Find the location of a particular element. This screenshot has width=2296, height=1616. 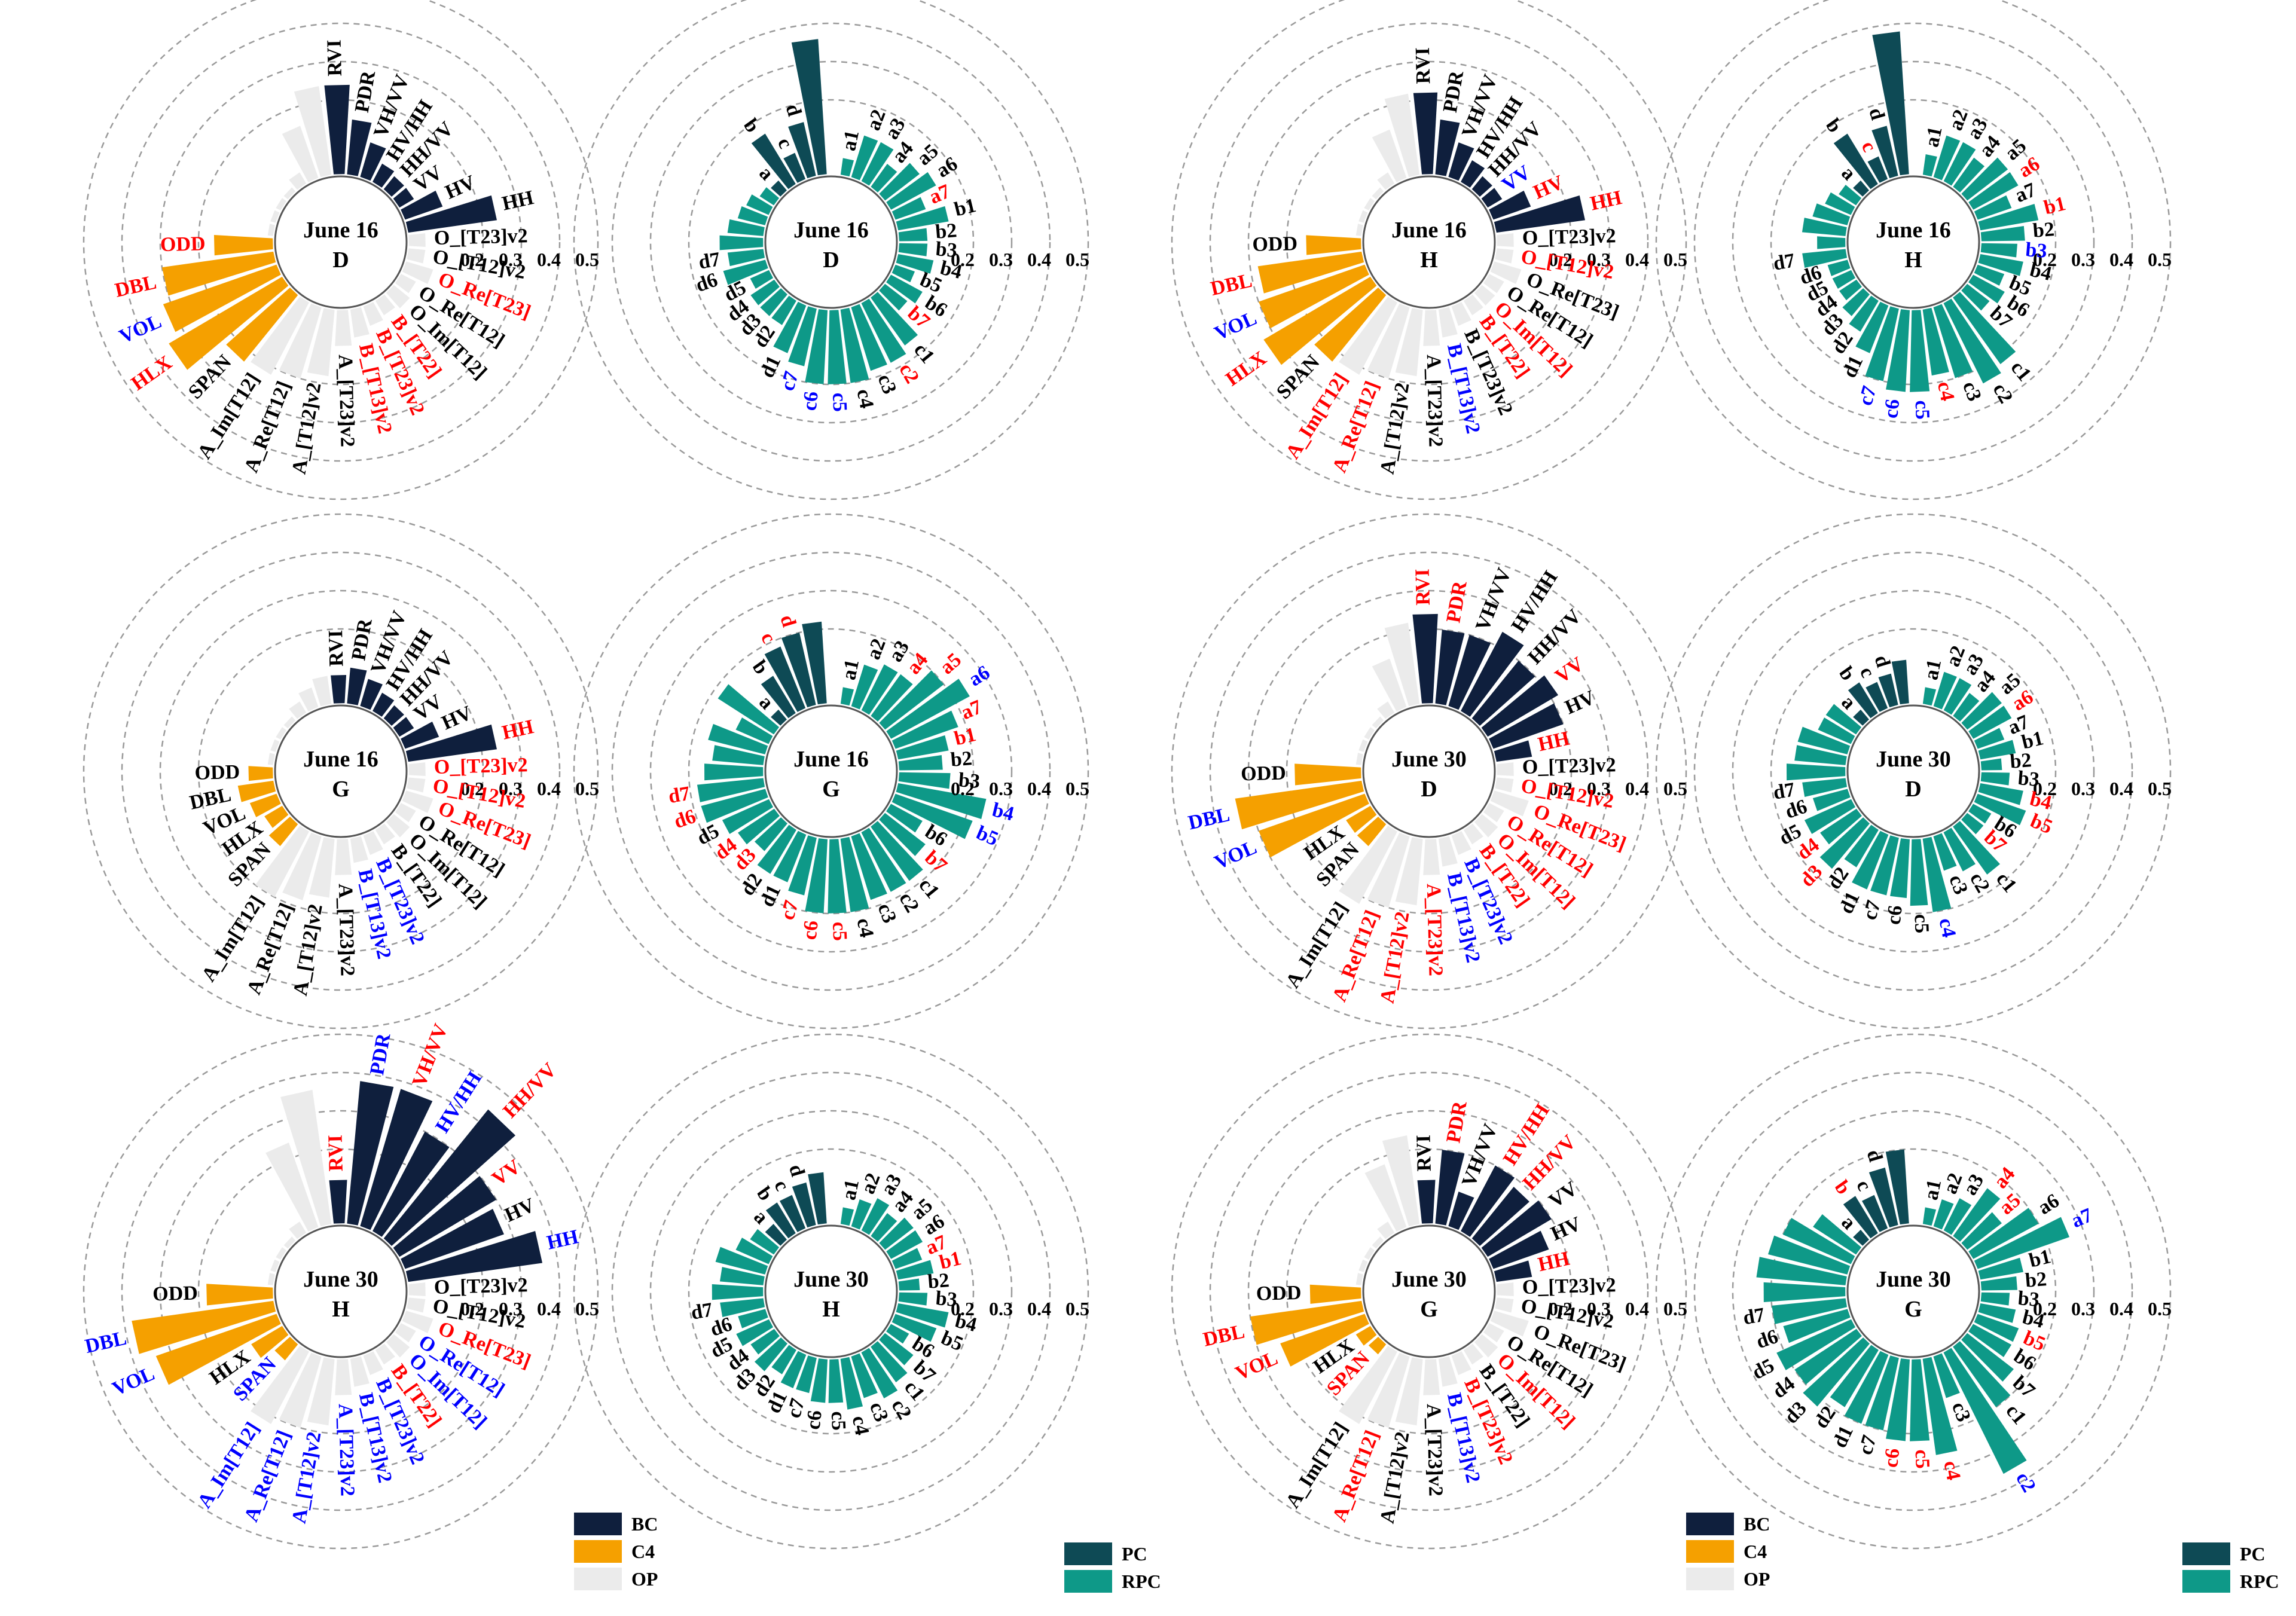

feature-label: c7 is located at coordinates (1867, 395).